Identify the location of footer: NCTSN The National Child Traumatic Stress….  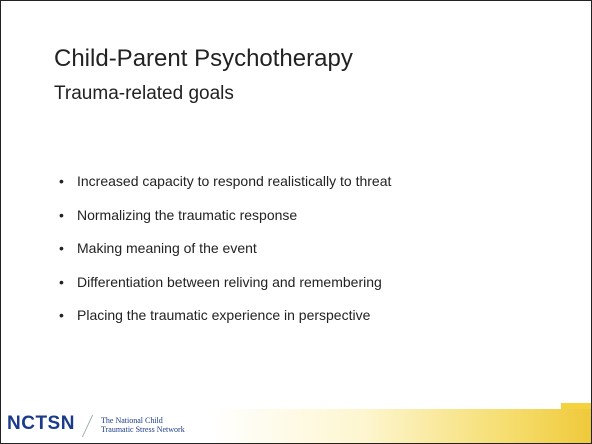
(296, 423).